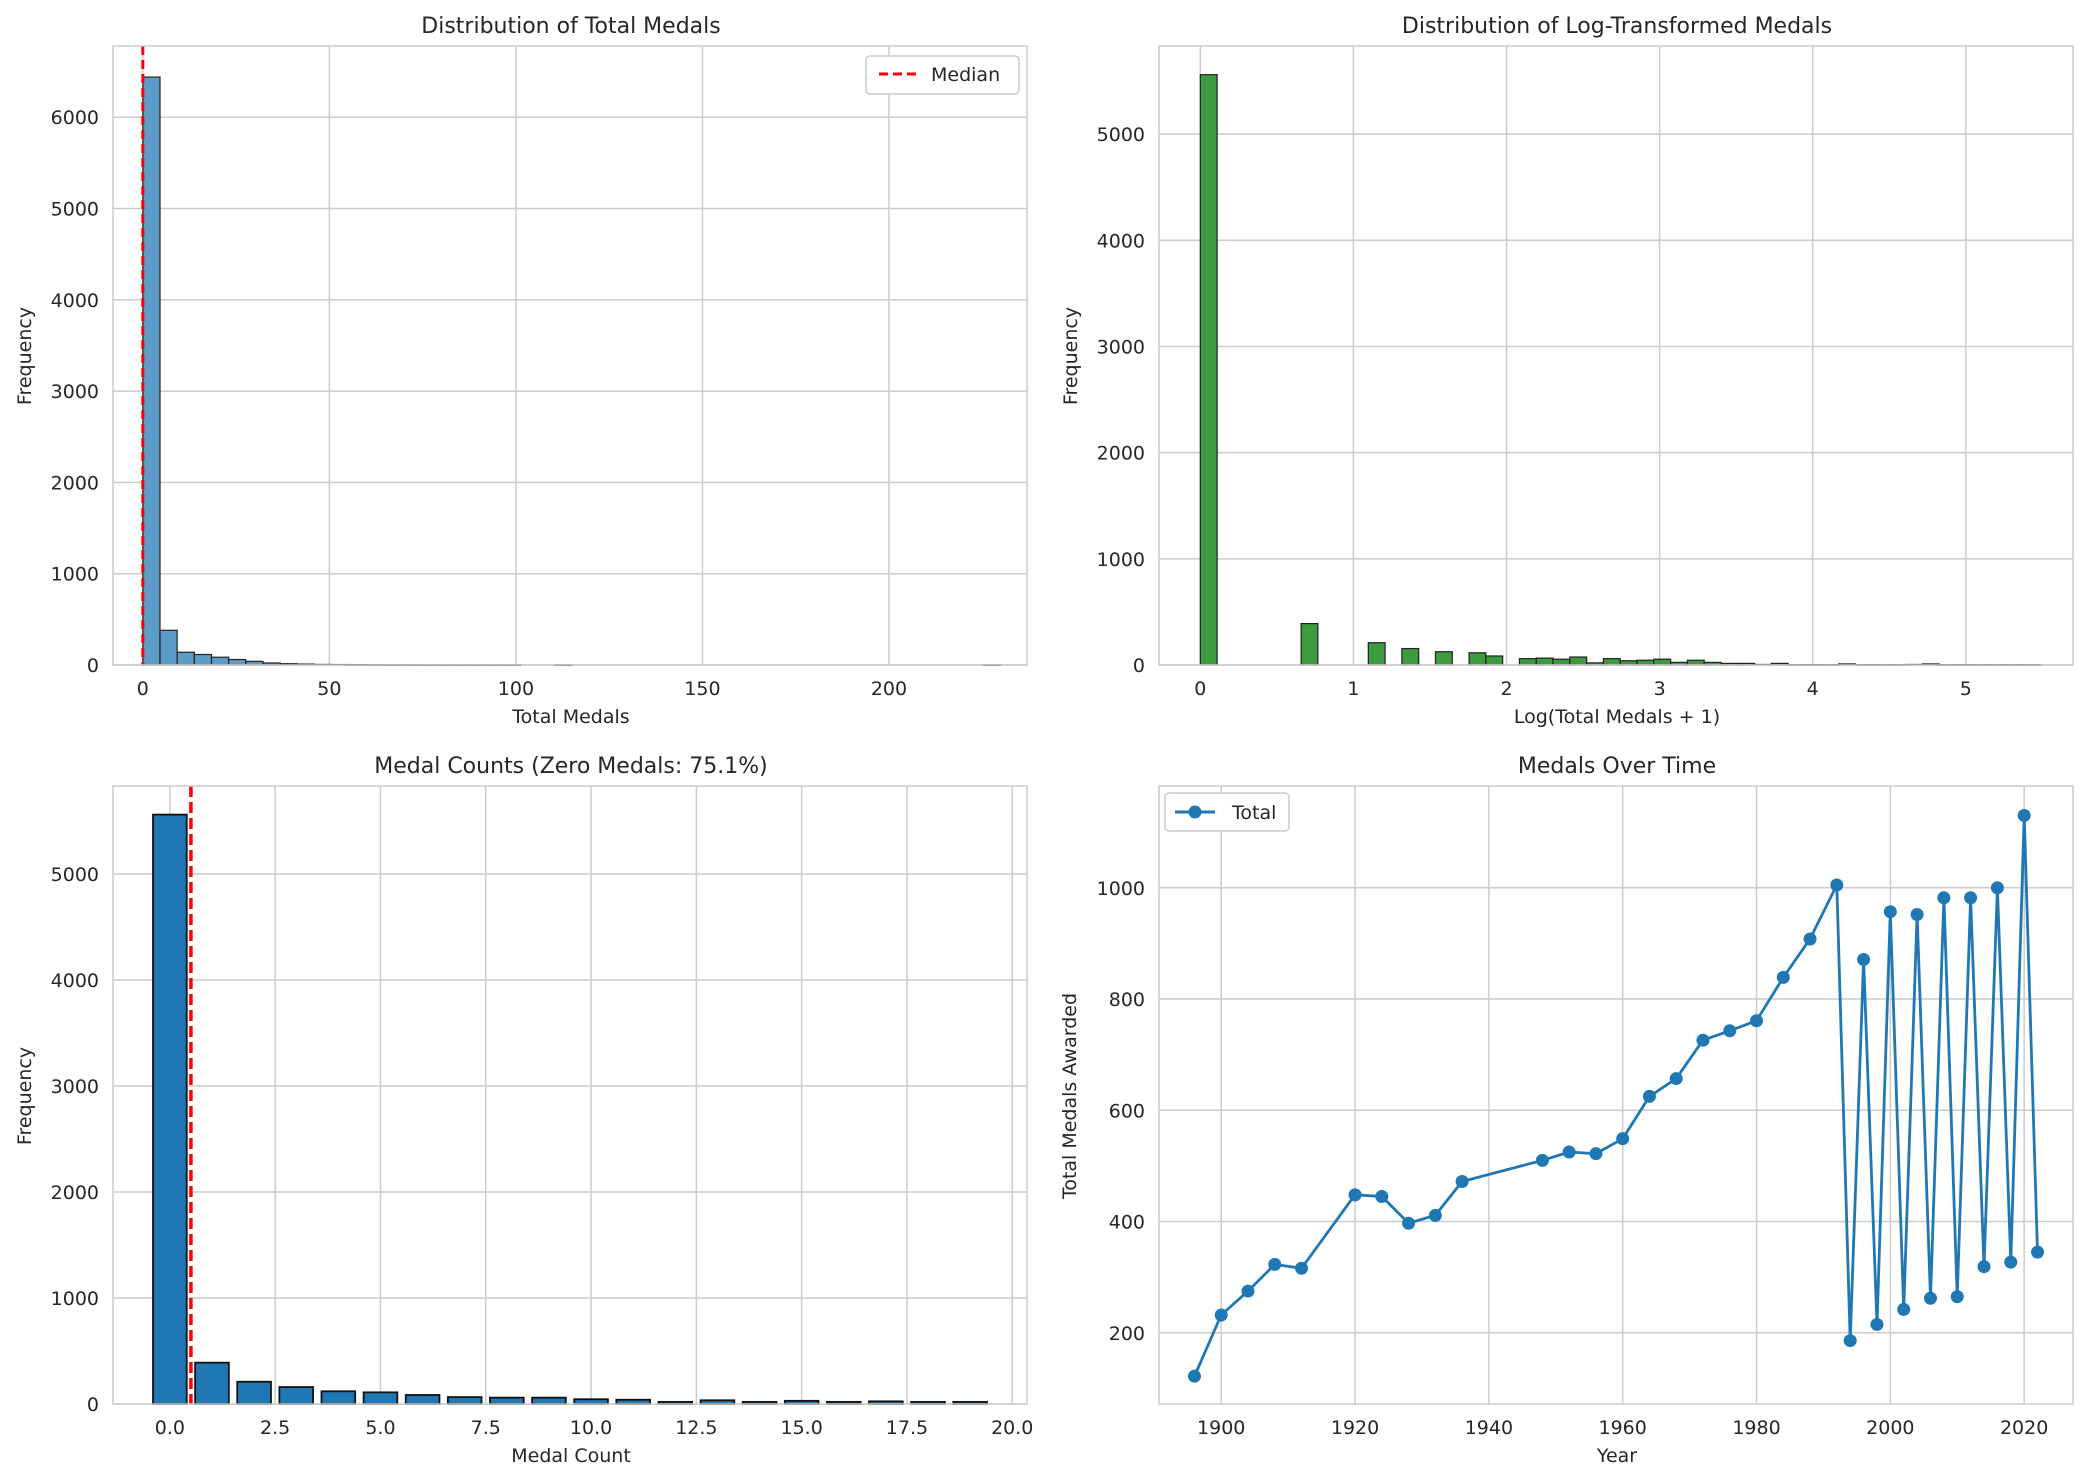 The height and width of the screenshot is (1481, 2084). What do you see at coordinates (516, 689) in the screenshot?
I see `chart-1-xtick-label-2: 100` at bounding box center [516, 689].